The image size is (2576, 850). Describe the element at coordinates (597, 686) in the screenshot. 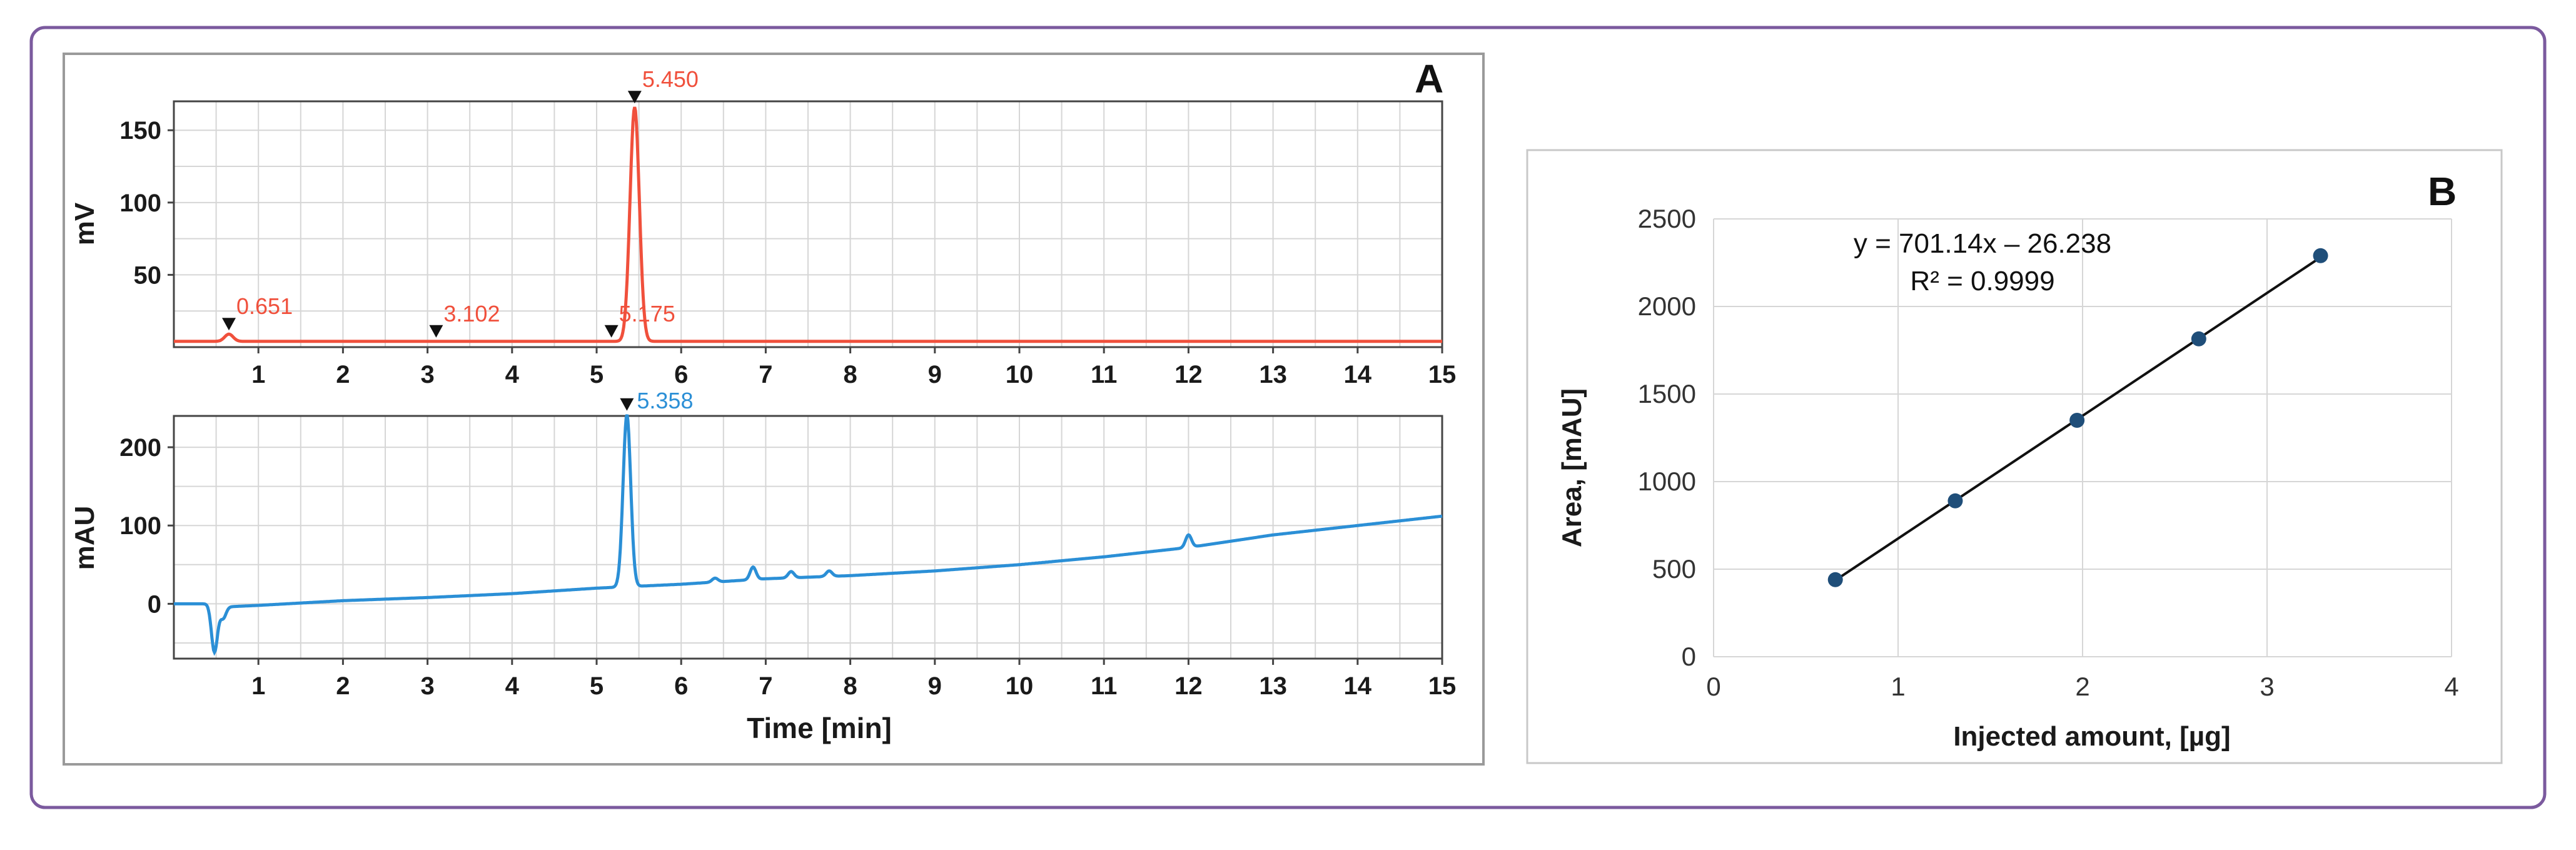

I see `bottom-x-tick-label: 5` at that location.